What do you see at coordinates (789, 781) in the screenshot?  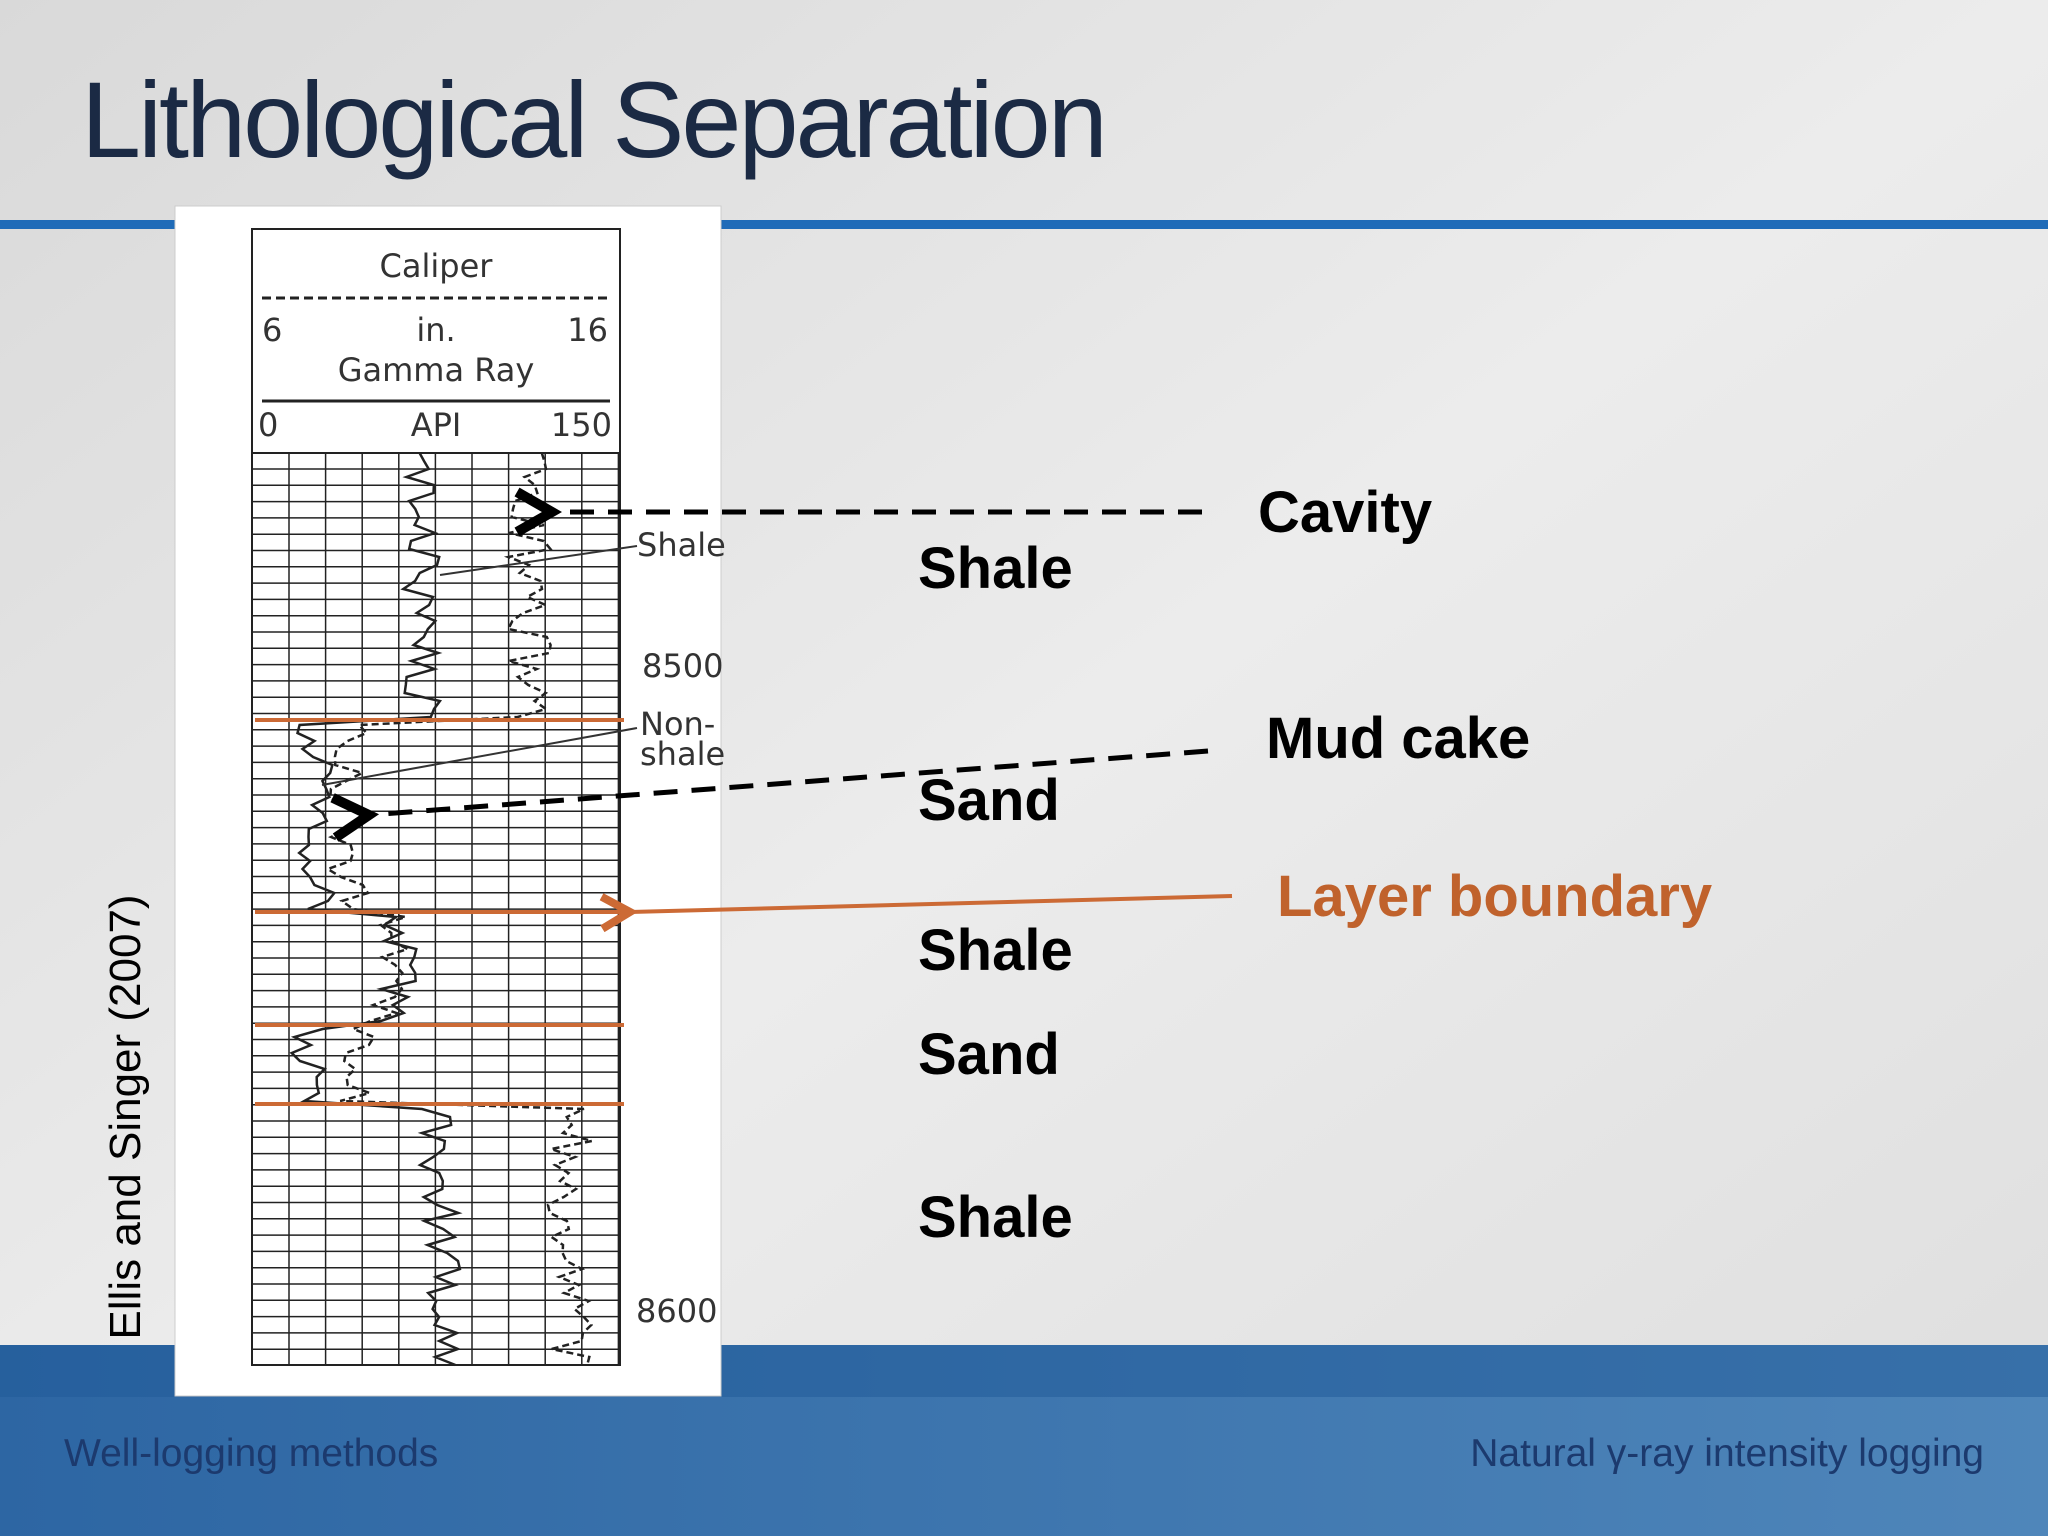 I see `mudcake-arrow` at bounding box center [789, 781].